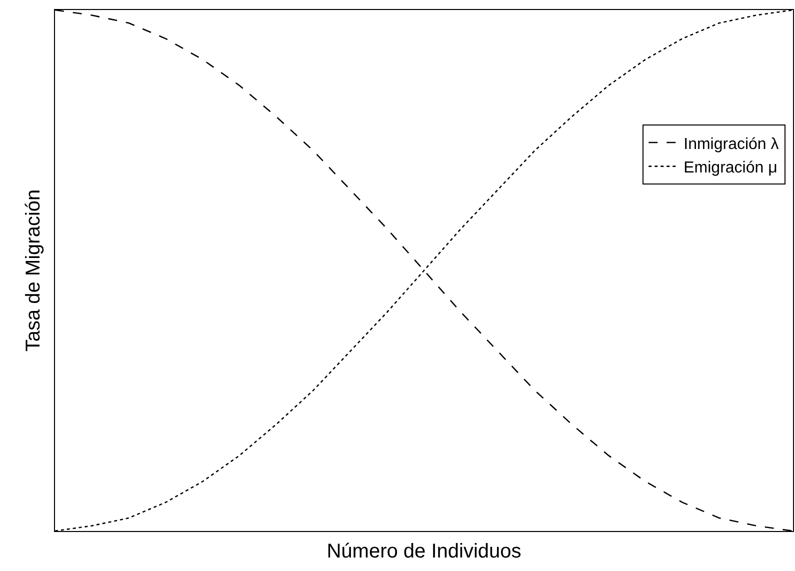  I want to click on legend-label: Inmigración λ, so click(731, 144).